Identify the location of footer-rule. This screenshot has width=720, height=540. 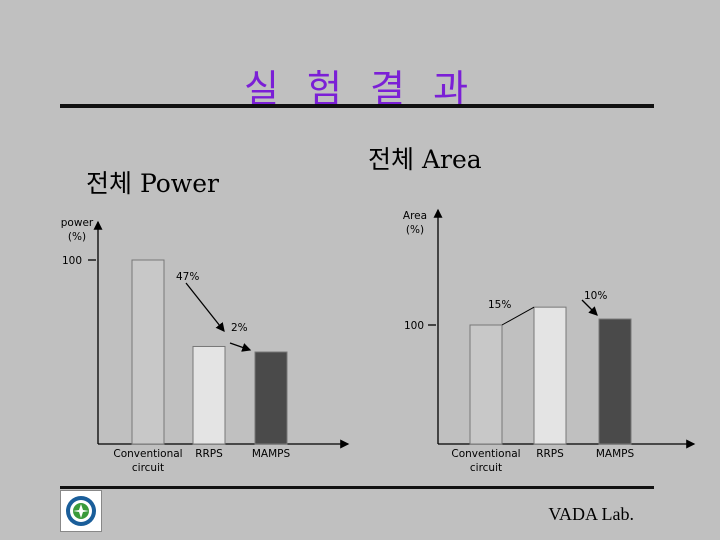
(357, 487).